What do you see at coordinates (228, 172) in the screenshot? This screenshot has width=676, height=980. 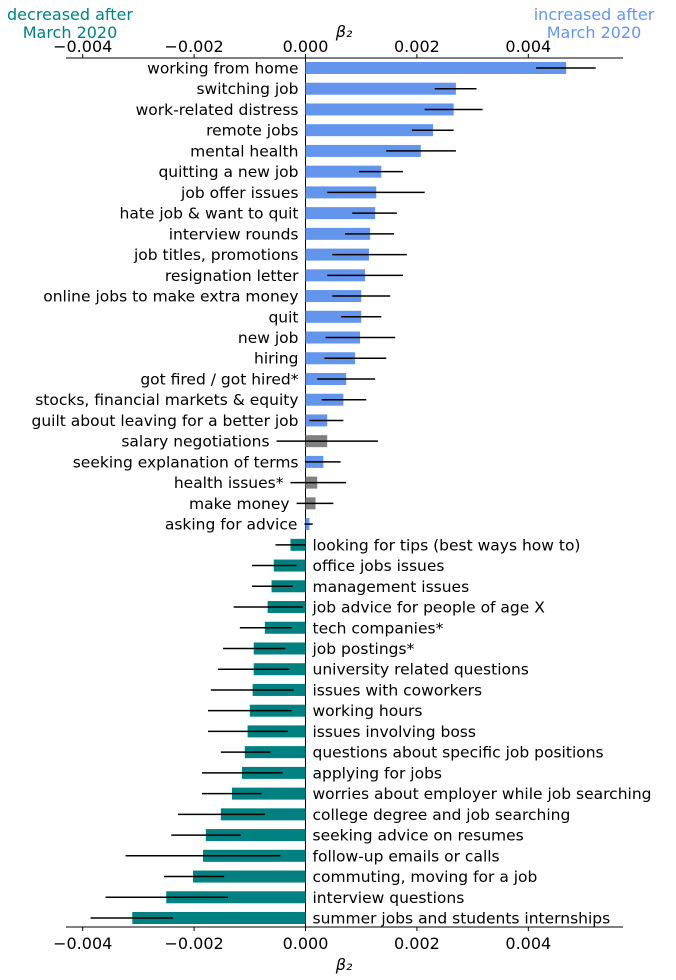 I see `row-label: quitting a new job` at bounding box center [228, 172].